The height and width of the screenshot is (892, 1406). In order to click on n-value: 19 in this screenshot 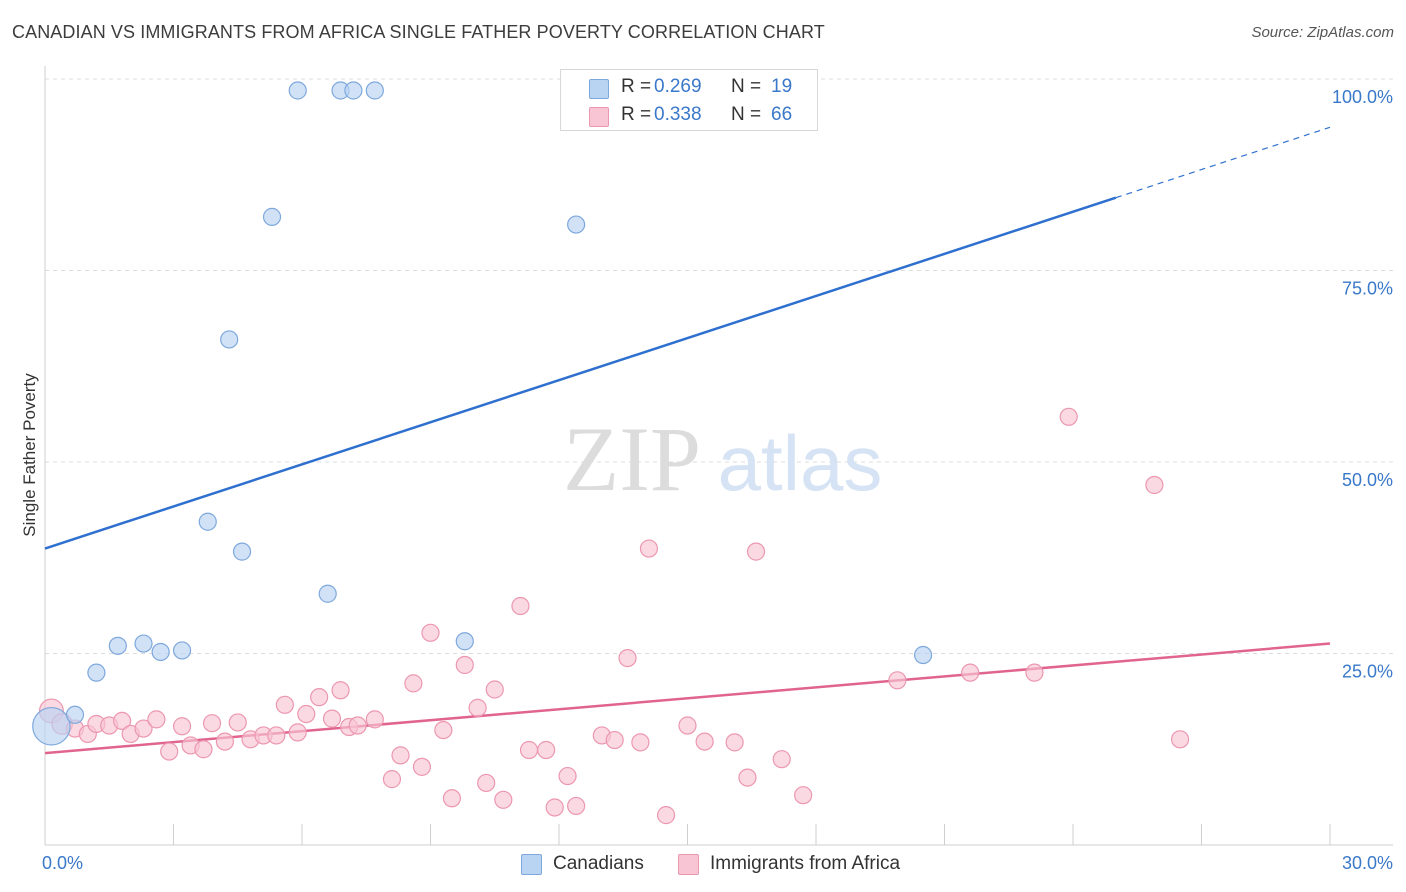, I will do `click(782, 86)`.